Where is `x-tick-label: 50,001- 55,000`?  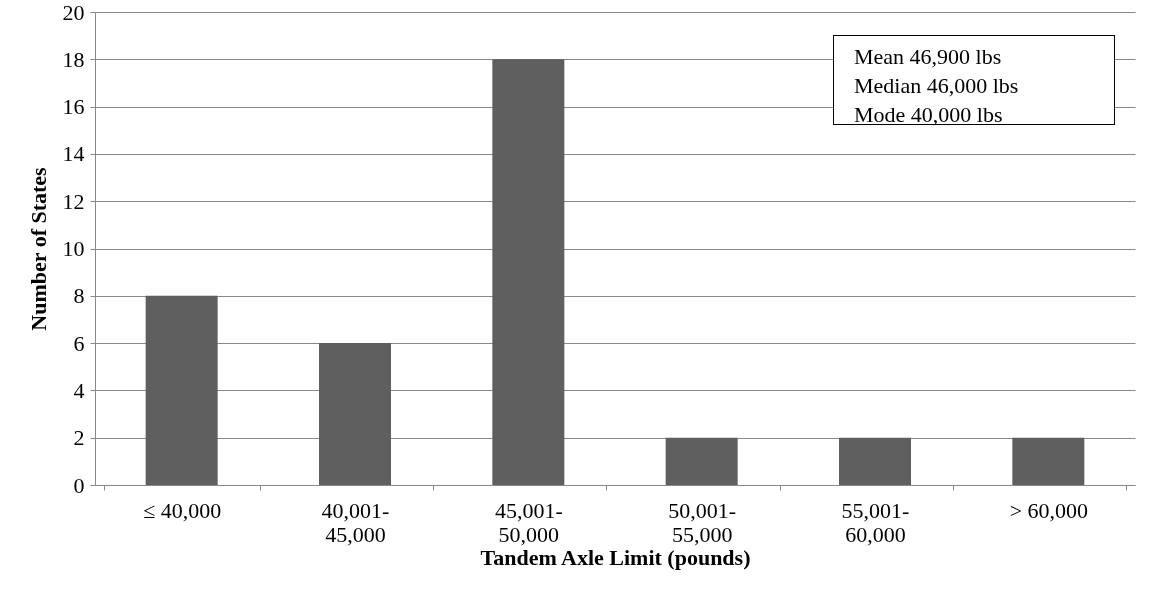
x-tick-label: 50,001- 55,000 is located at coordinates (702, 522).